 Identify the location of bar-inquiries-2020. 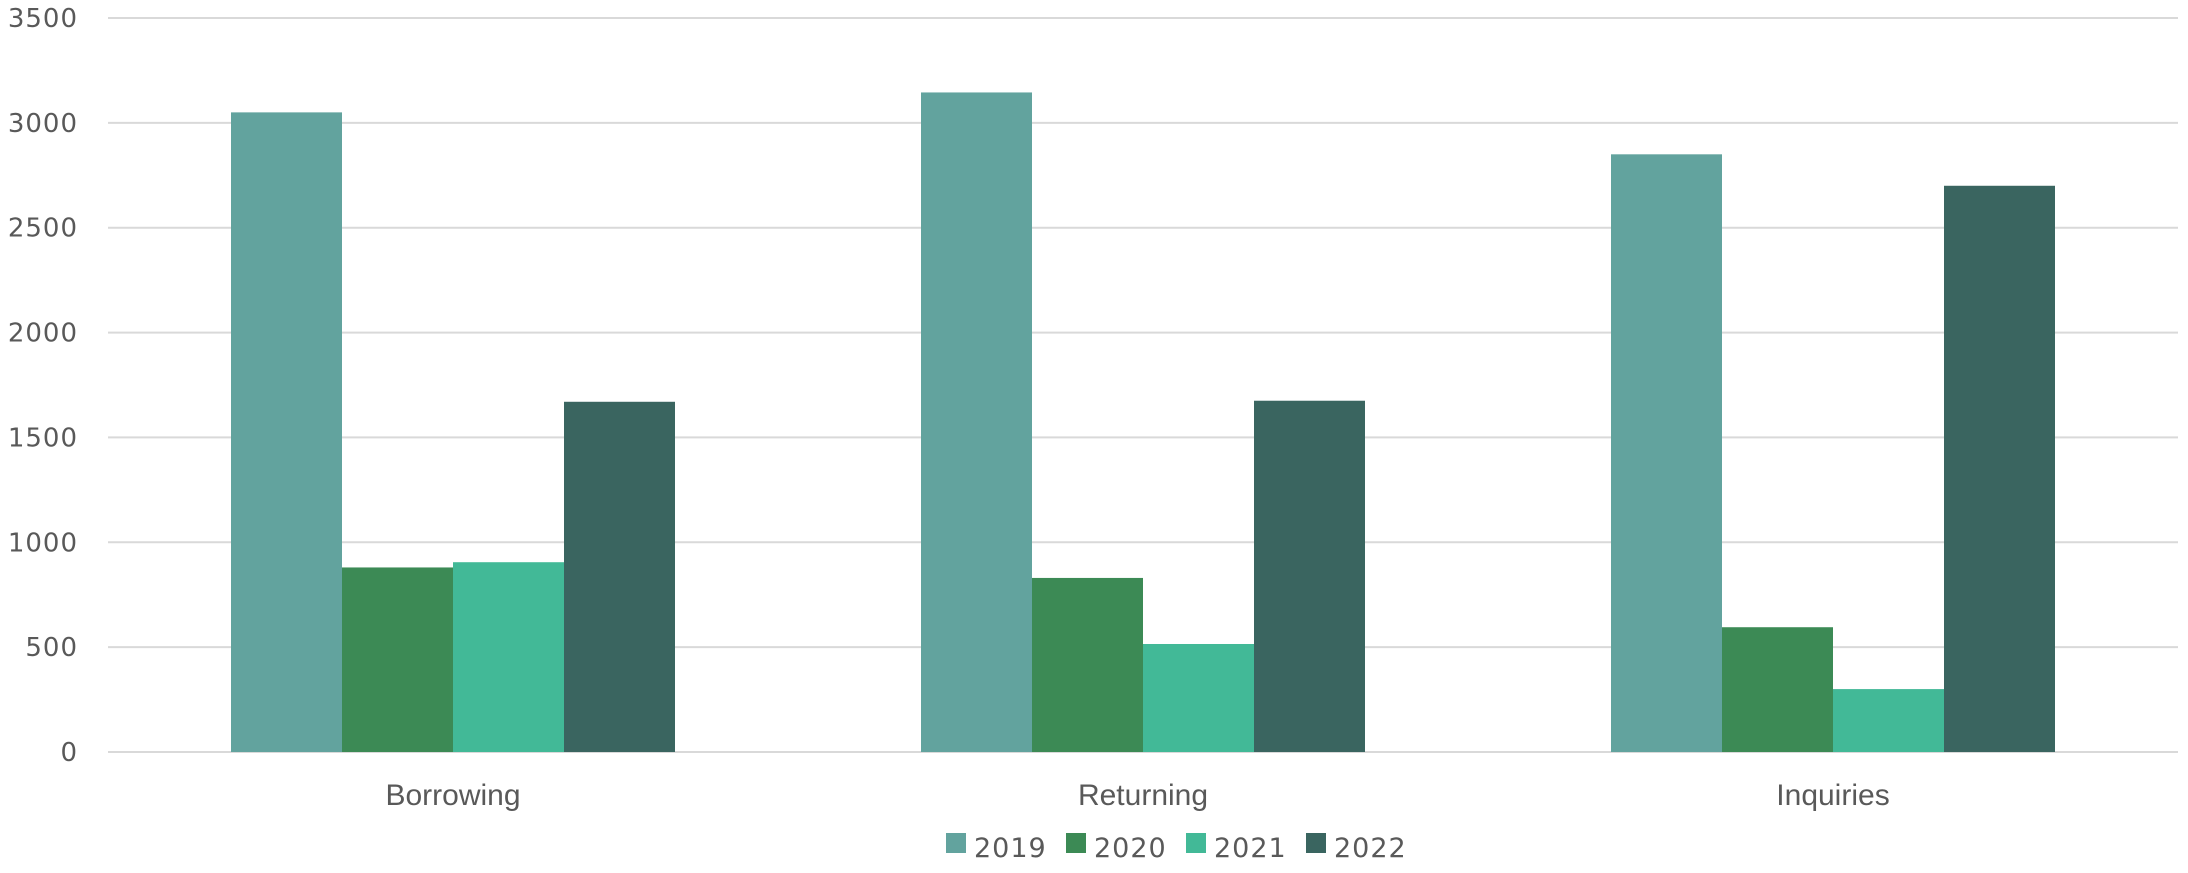
(1777, 689).